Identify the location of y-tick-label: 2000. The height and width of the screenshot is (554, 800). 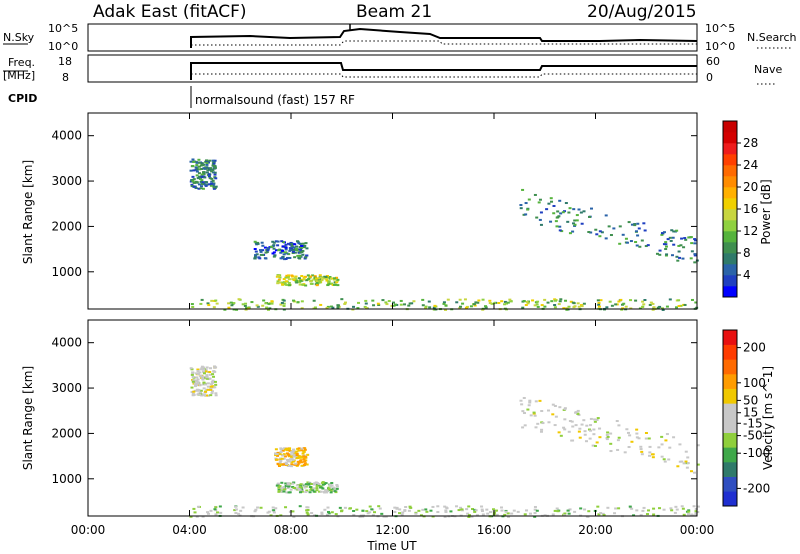
(66, 226).